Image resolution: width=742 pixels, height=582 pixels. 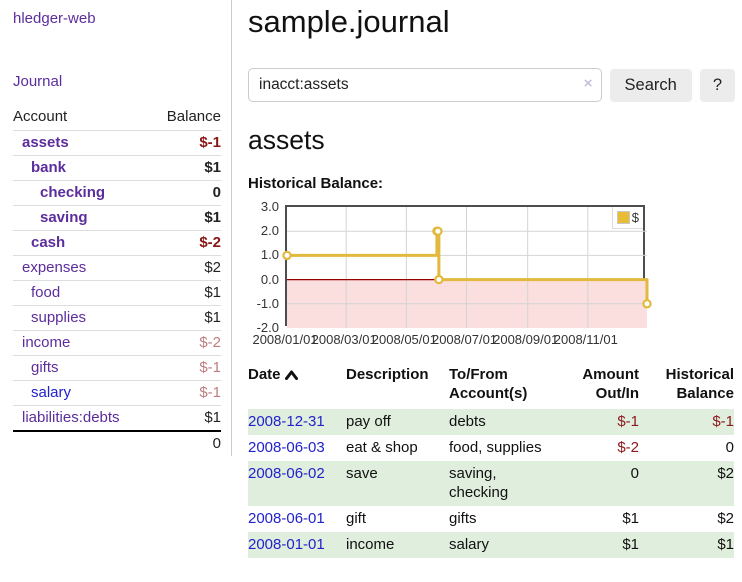 What do you see at coordinates (269, 279) in the screenshot?
I see `y-axis-tick-label: 0.0` at bounding box center [269, 279].